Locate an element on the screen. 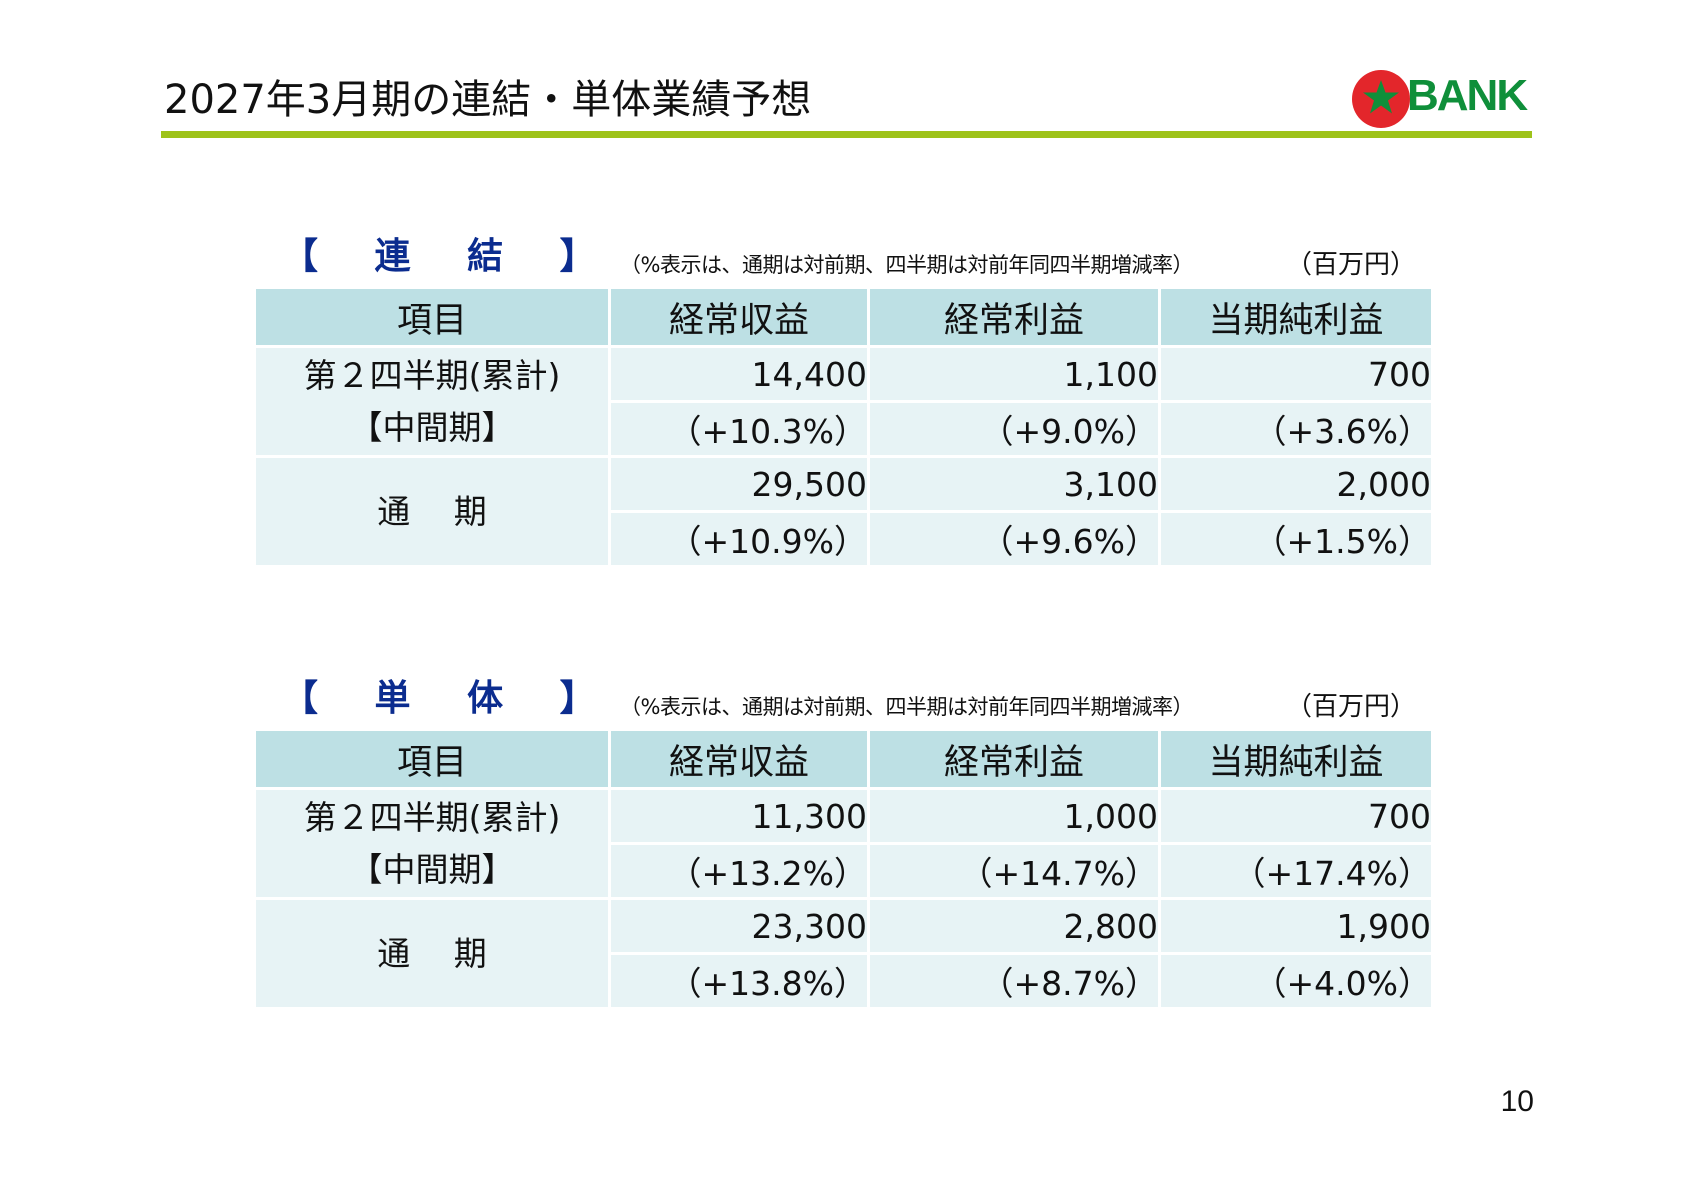 Image resolution: width=1684 pixels, height=1190 pixels. value-cell: 29,500 is located at coordinates (739, 484).